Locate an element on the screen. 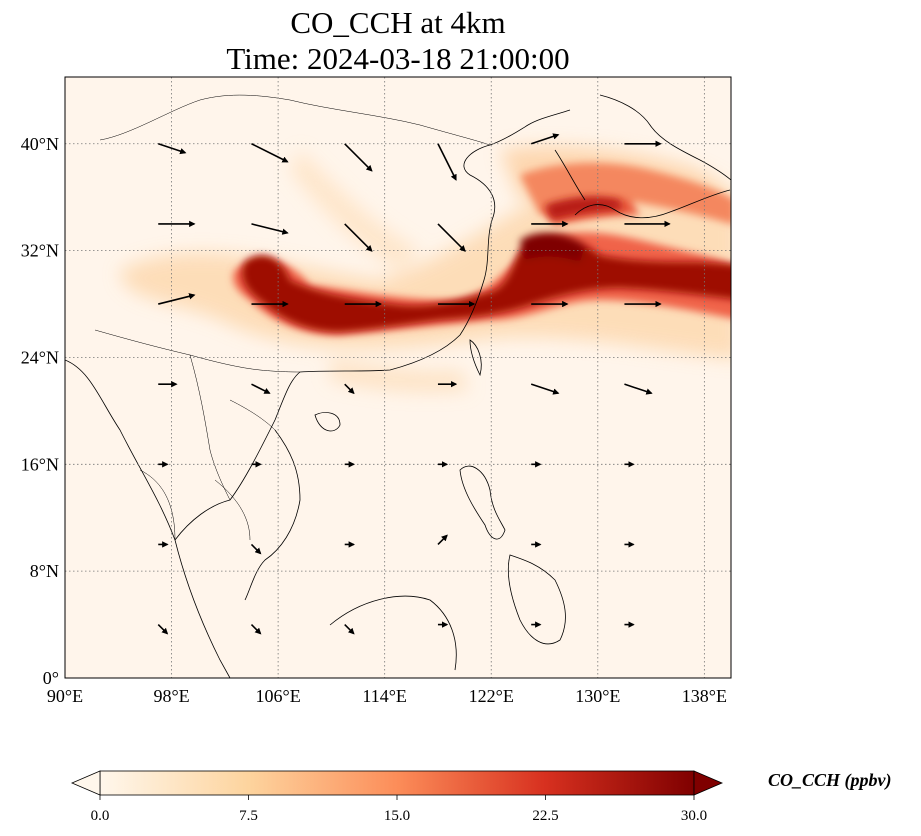  colorbar-title: CO_CCH (ppbv) is located at coordinates (830, 780).